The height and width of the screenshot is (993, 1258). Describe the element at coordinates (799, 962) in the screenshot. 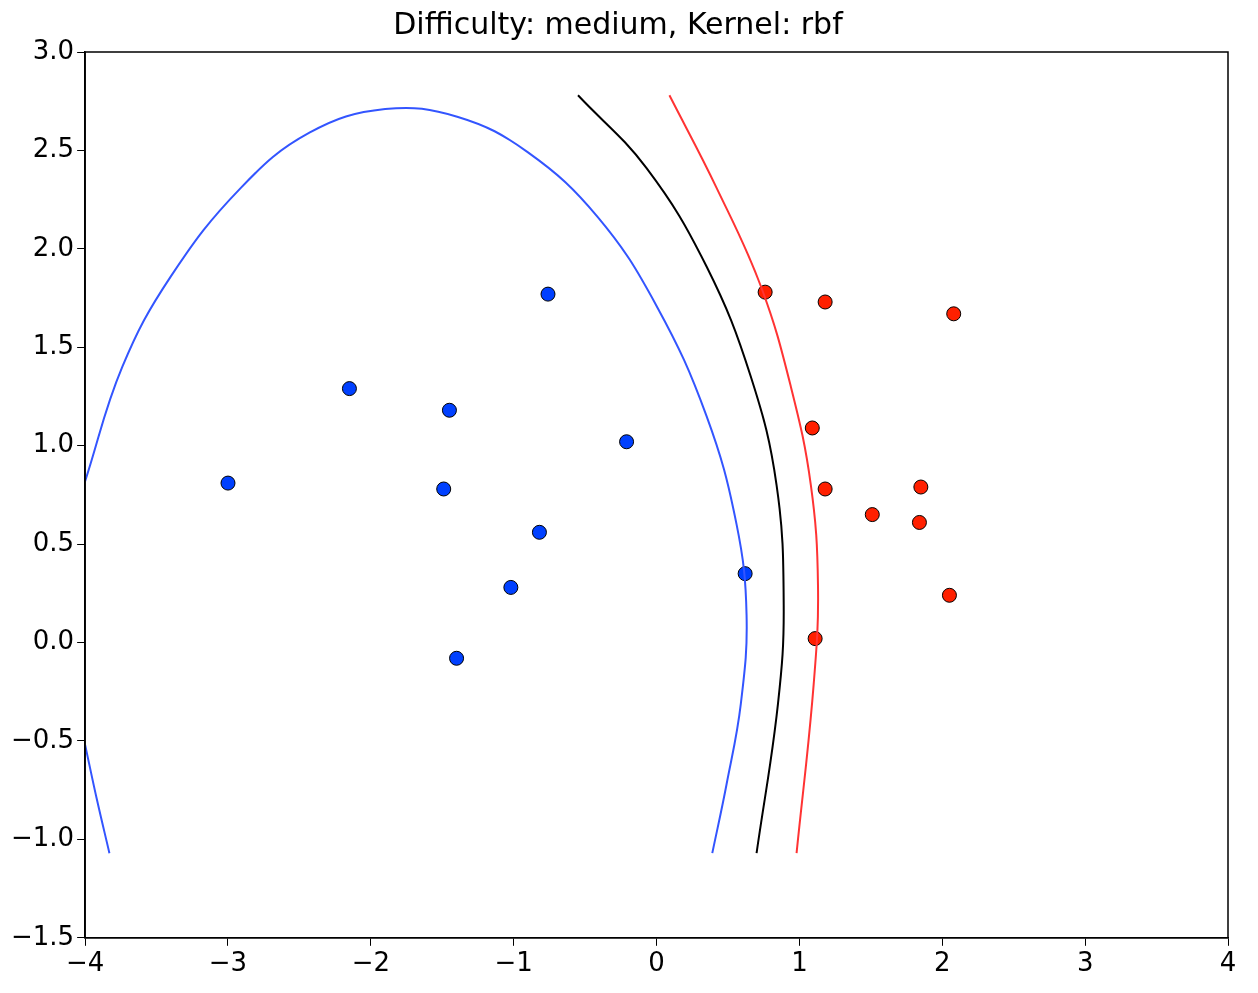

I see `x-tick-label: 1` at that location.